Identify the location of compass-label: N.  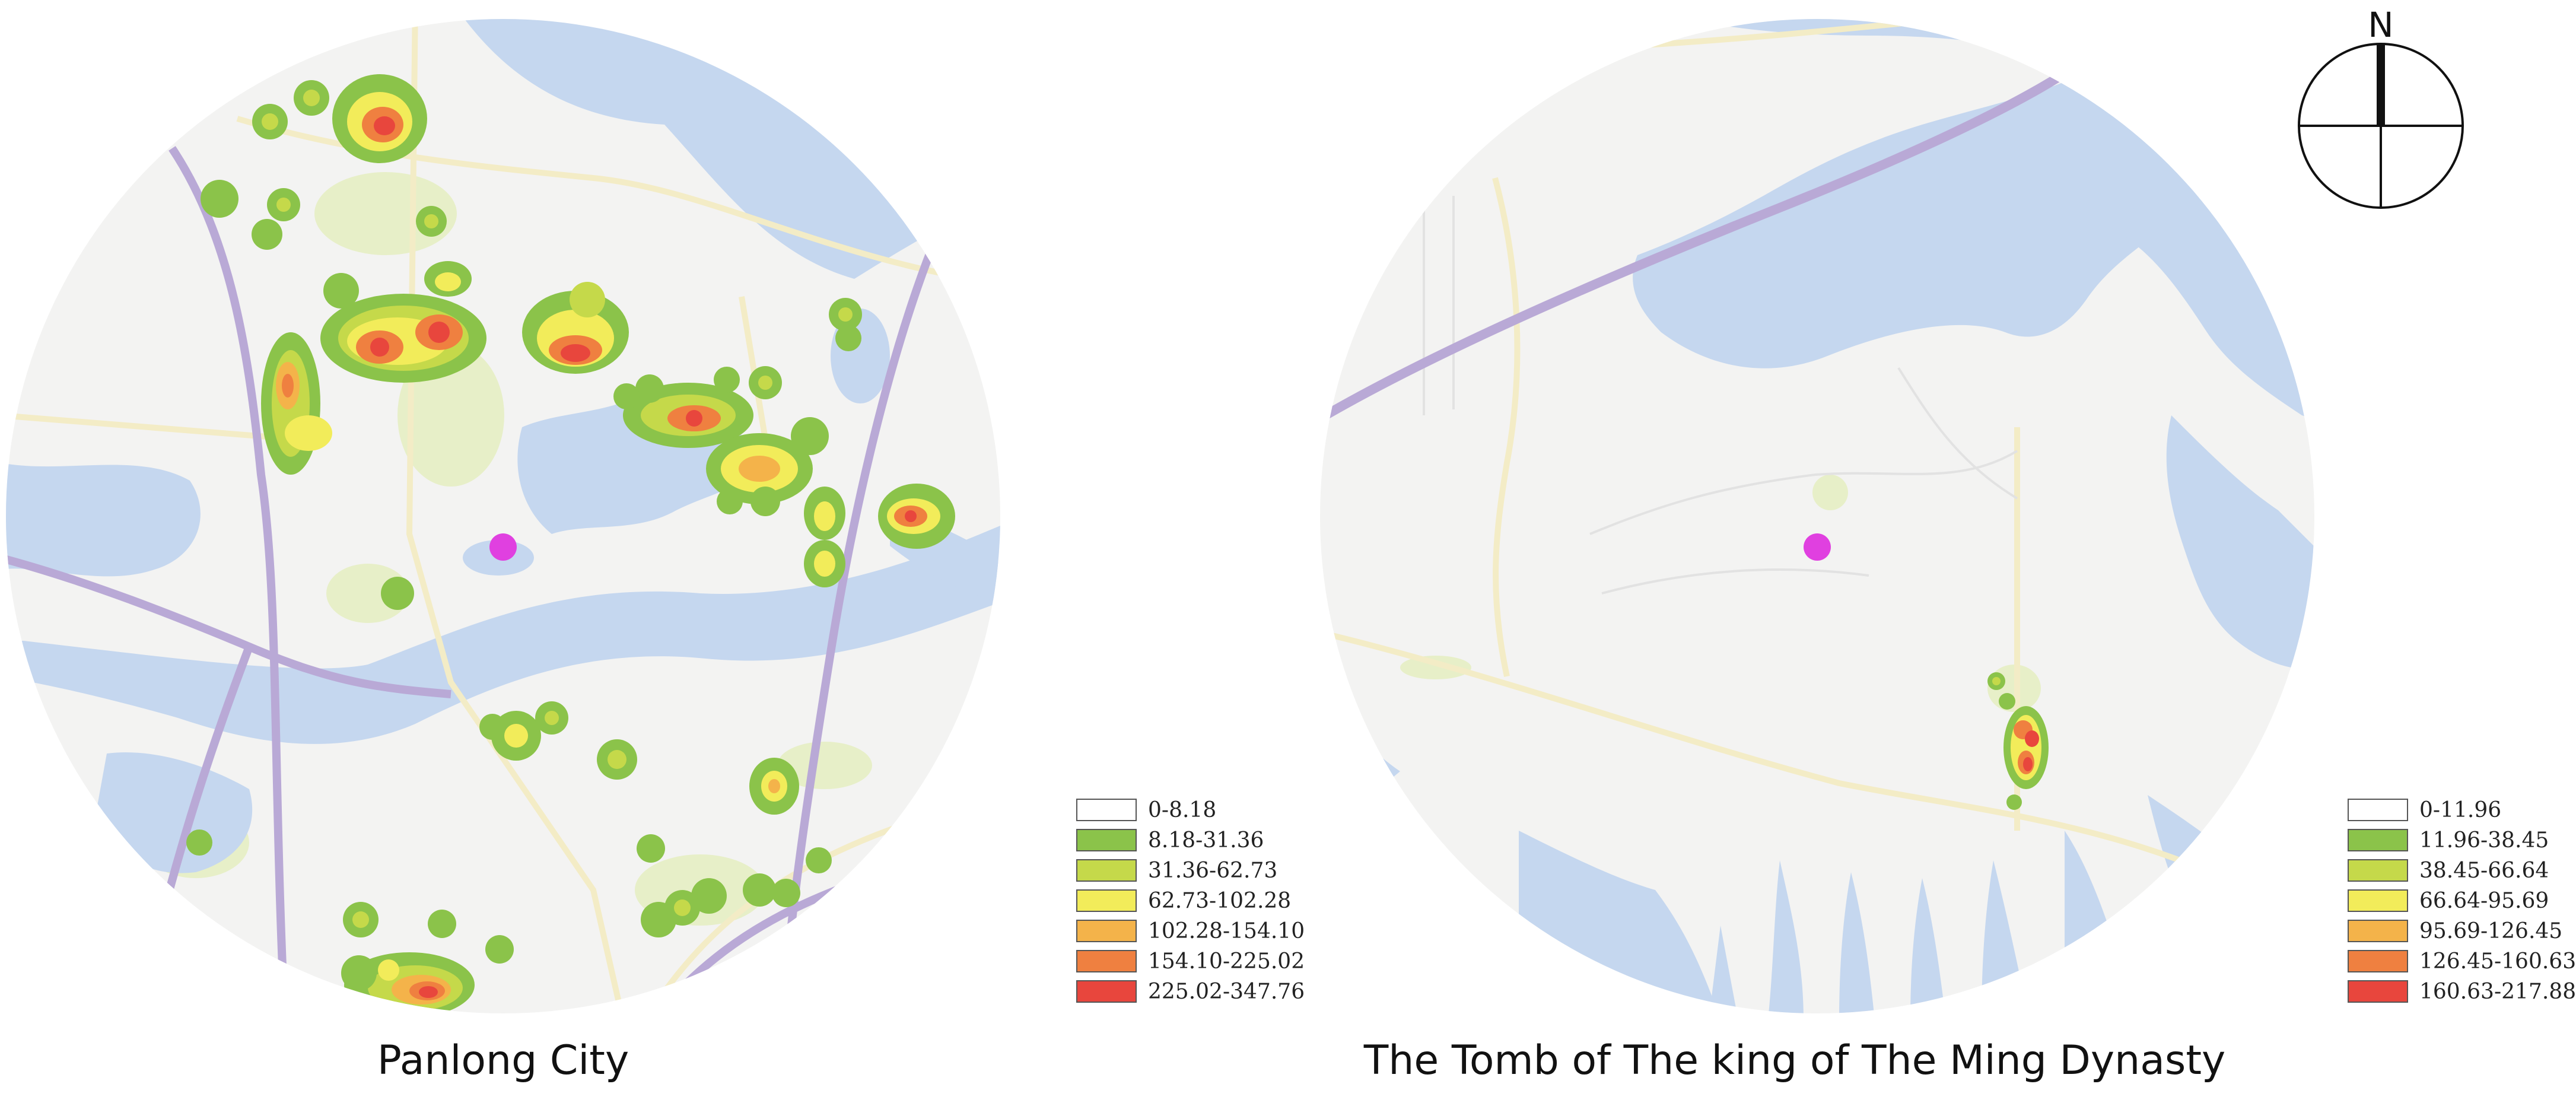
(2380, 25).